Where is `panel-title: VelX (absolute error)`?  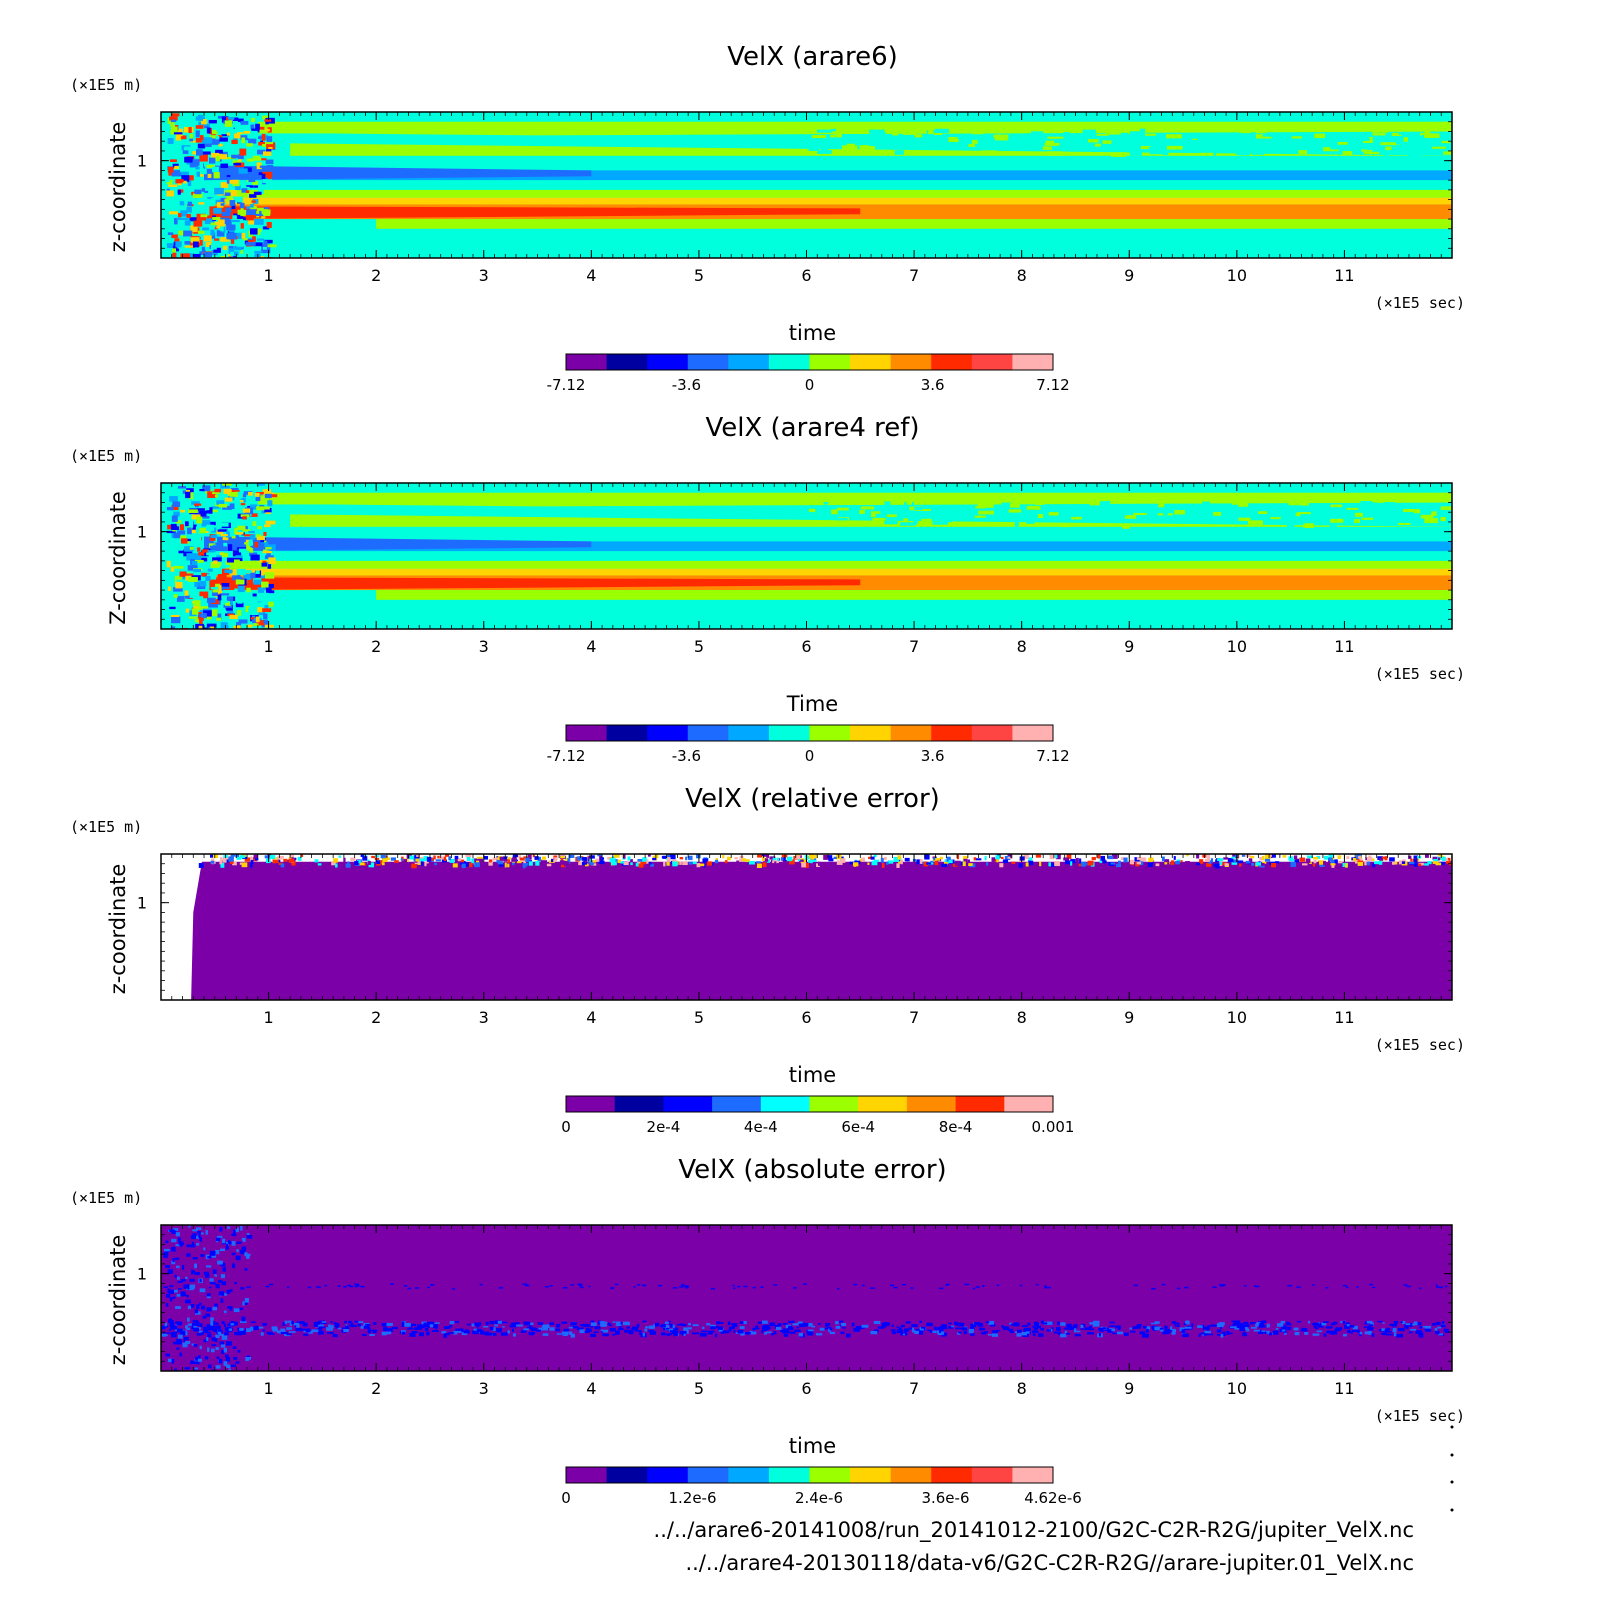
panel-title: VelX (absolute error) is located at coordinates (812, 1170).